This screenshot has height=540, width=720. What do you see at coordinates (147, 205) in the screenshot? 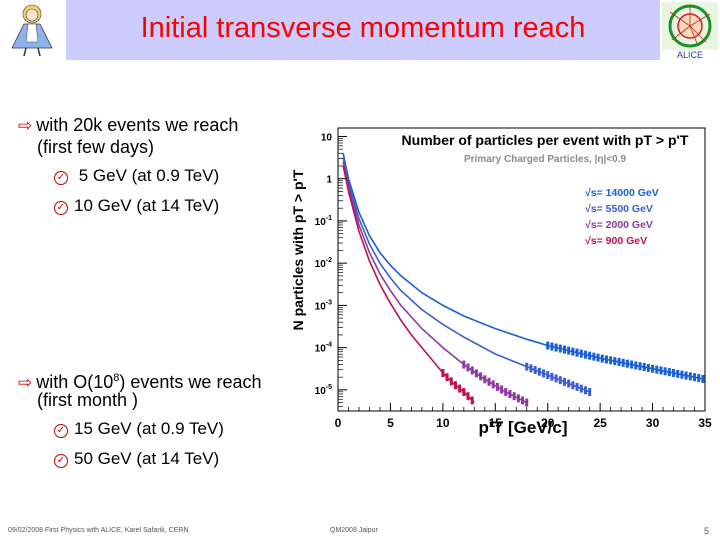
I see `bullet-1-sub-2-text: 10 GeV (at 14 TeV)` at bounding box center [147, 205].